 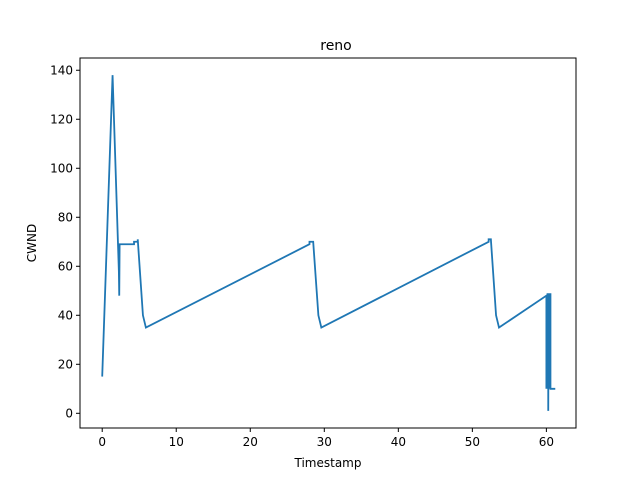 What do you see at coordinates (61, 70) in the screenshot?
I see `y-tick-label: 140` at bounding box center [61, 70].